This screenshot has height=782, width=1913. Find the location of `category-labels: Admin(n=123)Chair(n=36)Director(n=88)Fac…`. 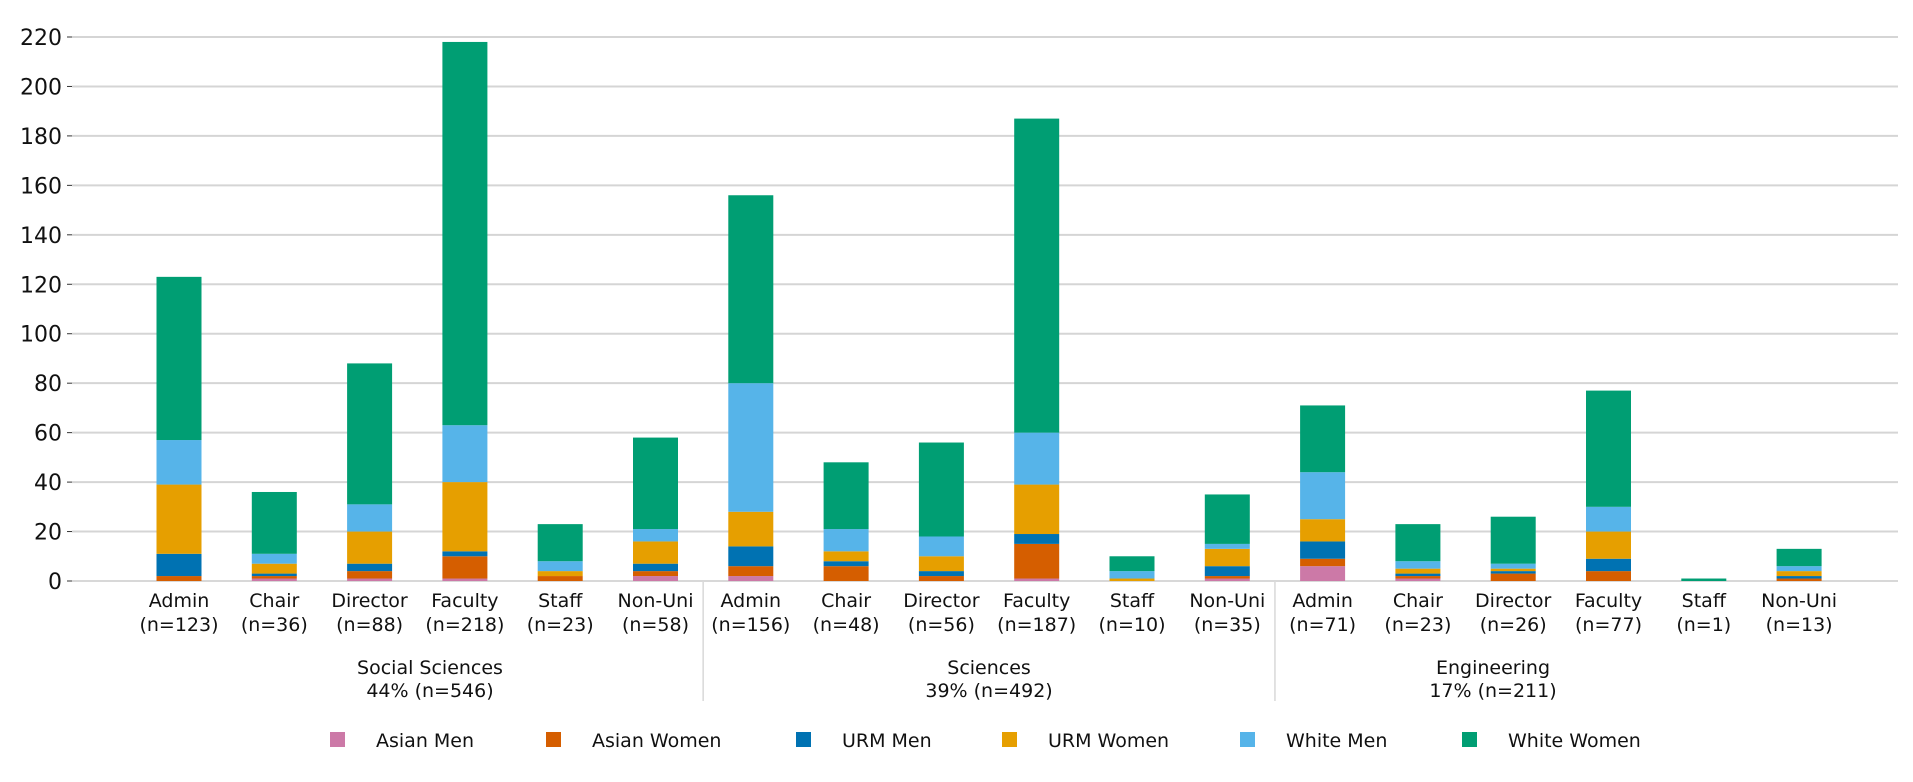

category-labels: Admin(n=123)Chair(n=36)Director(n=88)Fac… is located at coordinates (988, 613).